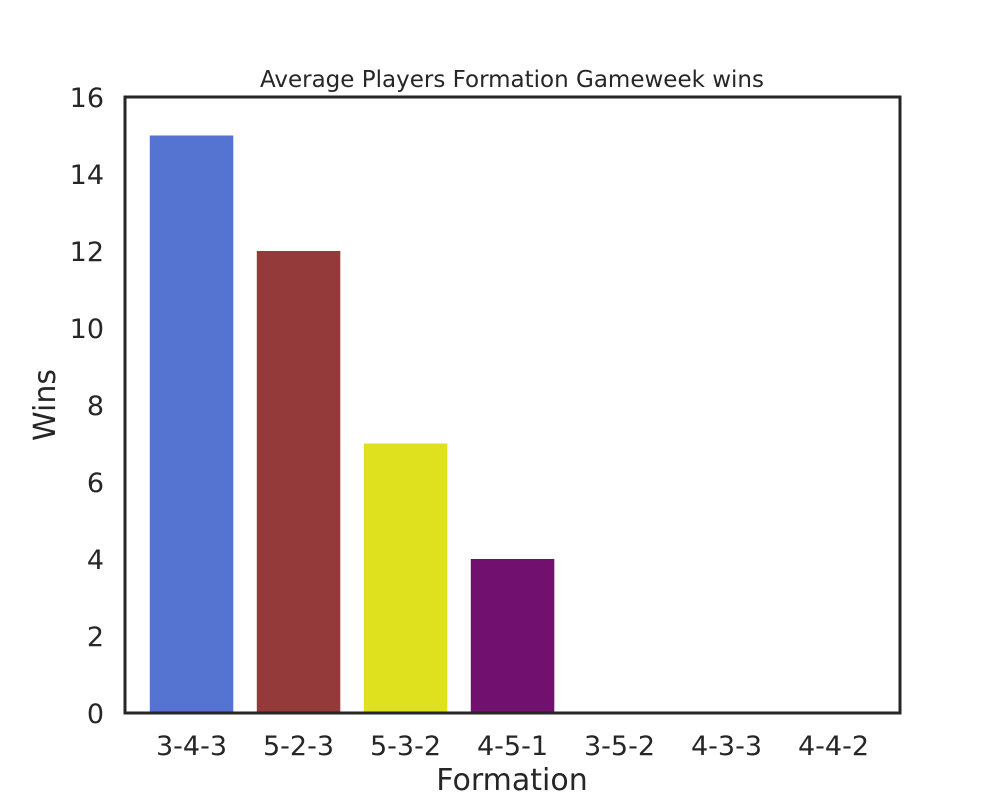 Image resolution: width=1000 pixels, height=800 pixels. I want to click on y-tick-label: 2, so click(95, 637).